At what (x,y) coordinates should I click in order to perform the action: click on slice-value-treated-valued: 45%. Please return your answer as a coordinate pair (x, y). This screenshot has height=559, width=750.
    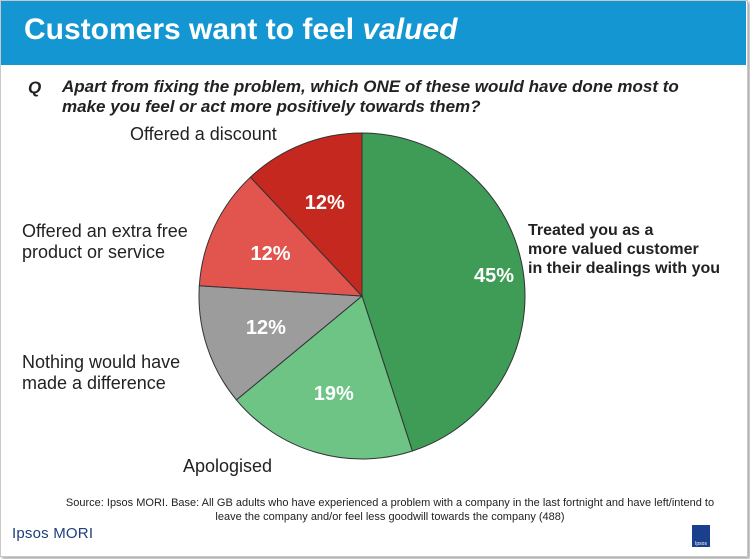
    Looking at the image, I should click on (494, 276).